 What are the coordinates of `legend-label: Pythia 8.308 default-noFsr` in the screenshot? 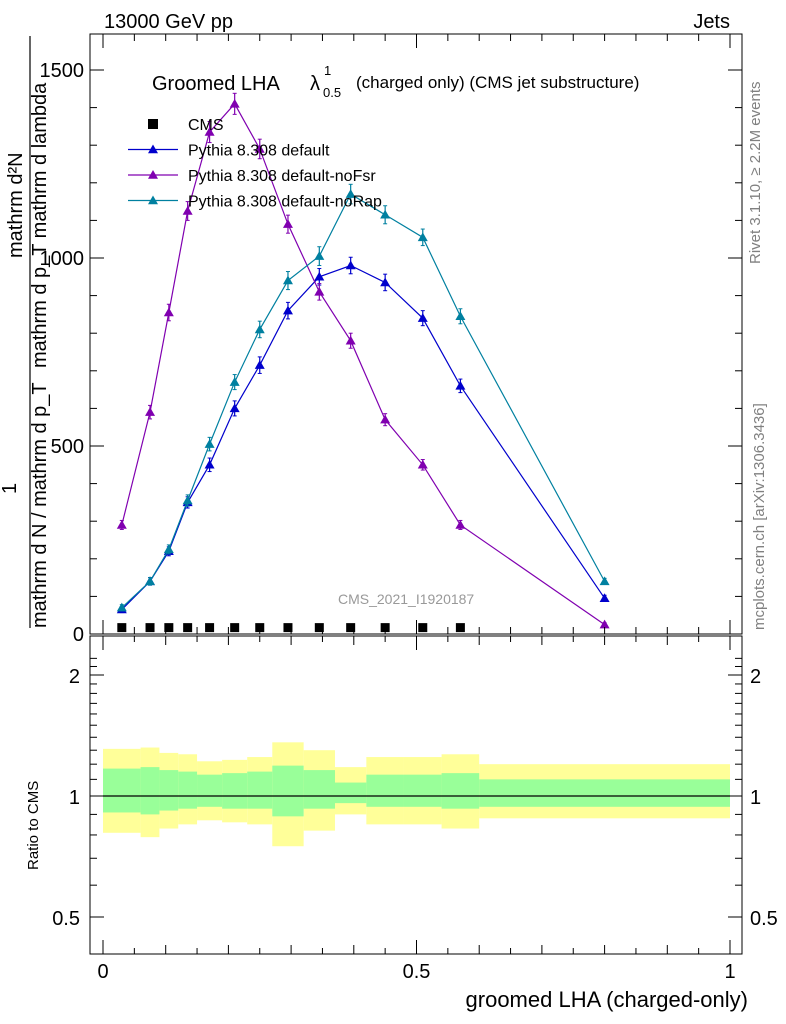 It's located at (282, 176).